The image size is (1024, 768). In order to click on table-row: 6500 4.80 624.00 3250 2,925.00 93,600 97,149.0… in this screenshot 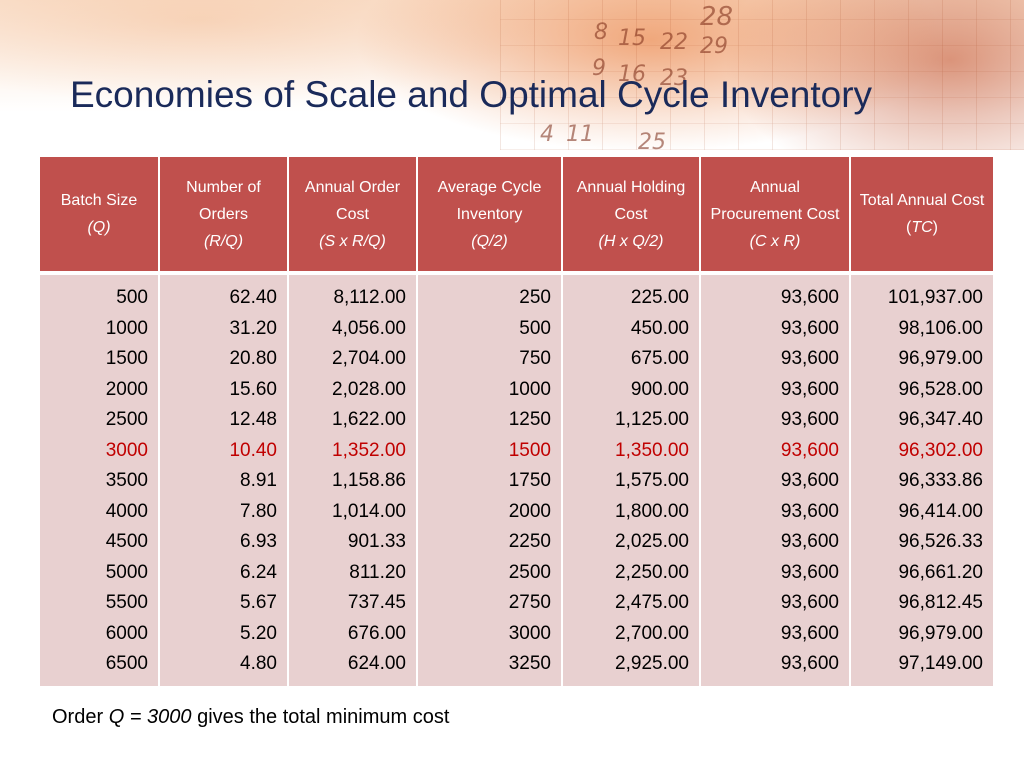, I will do `click(516, 667)`.